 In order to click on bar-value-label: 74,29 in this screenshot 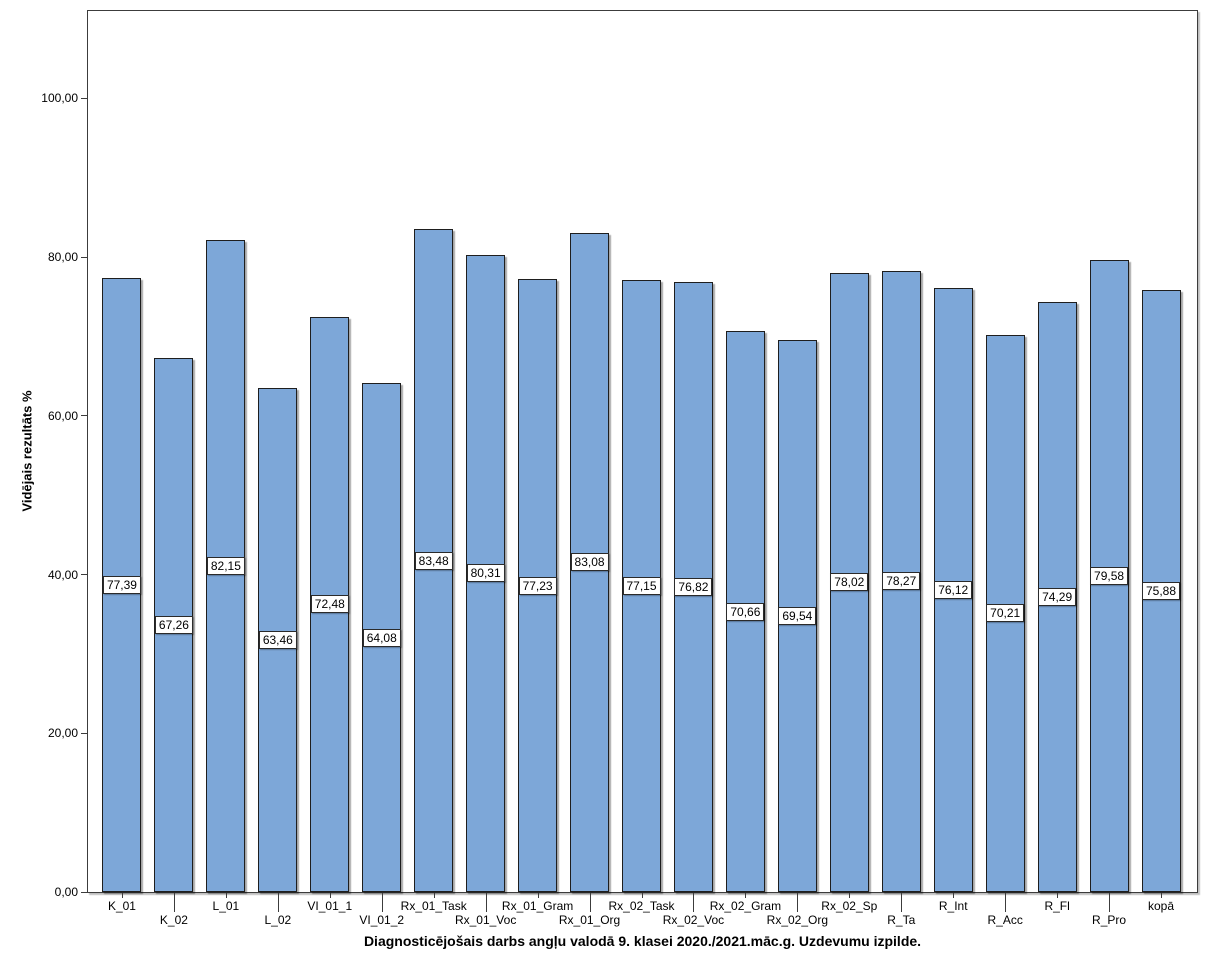, I will do `click(1057, 597)`.